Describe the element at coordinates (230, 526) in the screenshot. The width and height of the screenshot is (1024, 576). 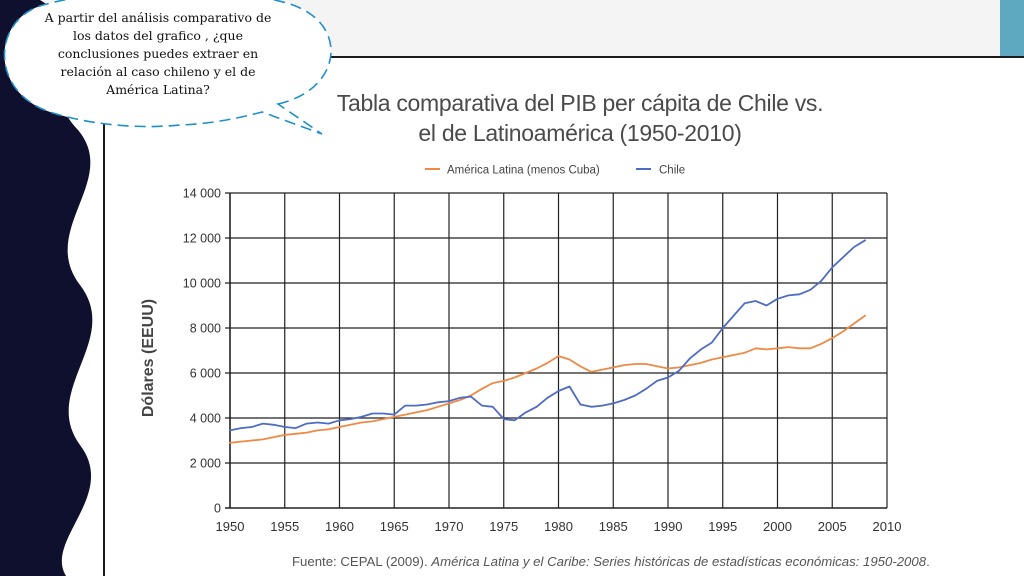
I see `x-tick-label: 1950` at that location.